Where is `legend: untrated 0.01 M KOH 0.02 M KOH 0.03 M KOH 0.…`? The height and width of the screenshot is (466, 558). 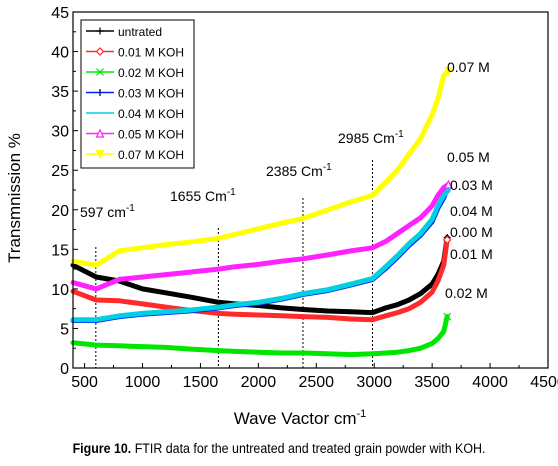
legend: untrated 0.01 M KOH 0.02 M KOH 0.03 M KOH 0.… is located at coordinates (137, 94).